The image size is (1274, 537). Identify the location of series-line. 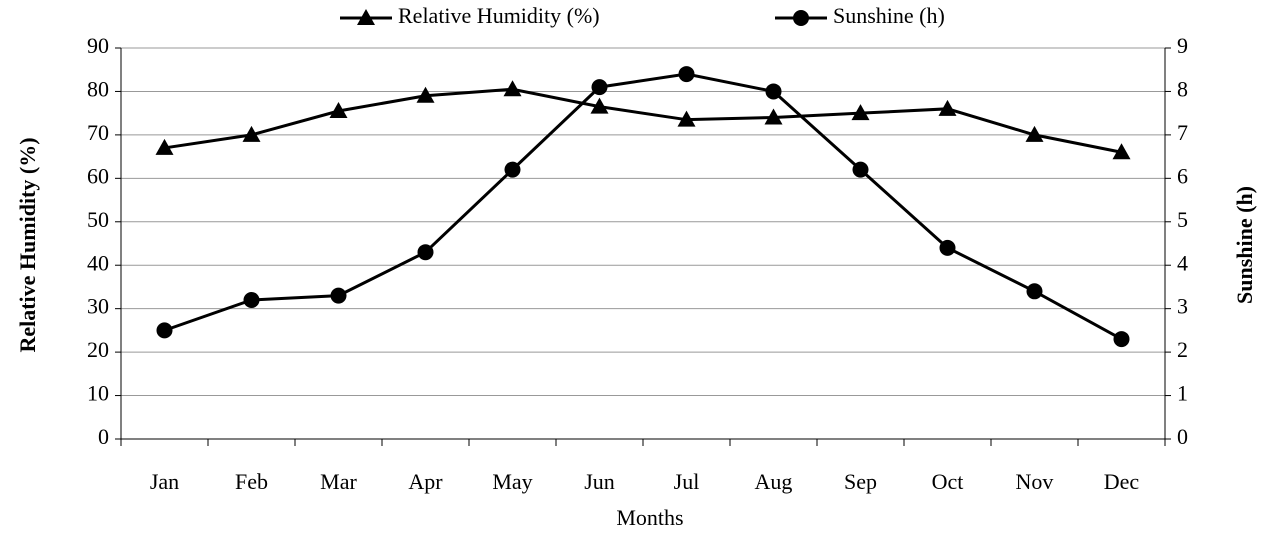
(643, 120).